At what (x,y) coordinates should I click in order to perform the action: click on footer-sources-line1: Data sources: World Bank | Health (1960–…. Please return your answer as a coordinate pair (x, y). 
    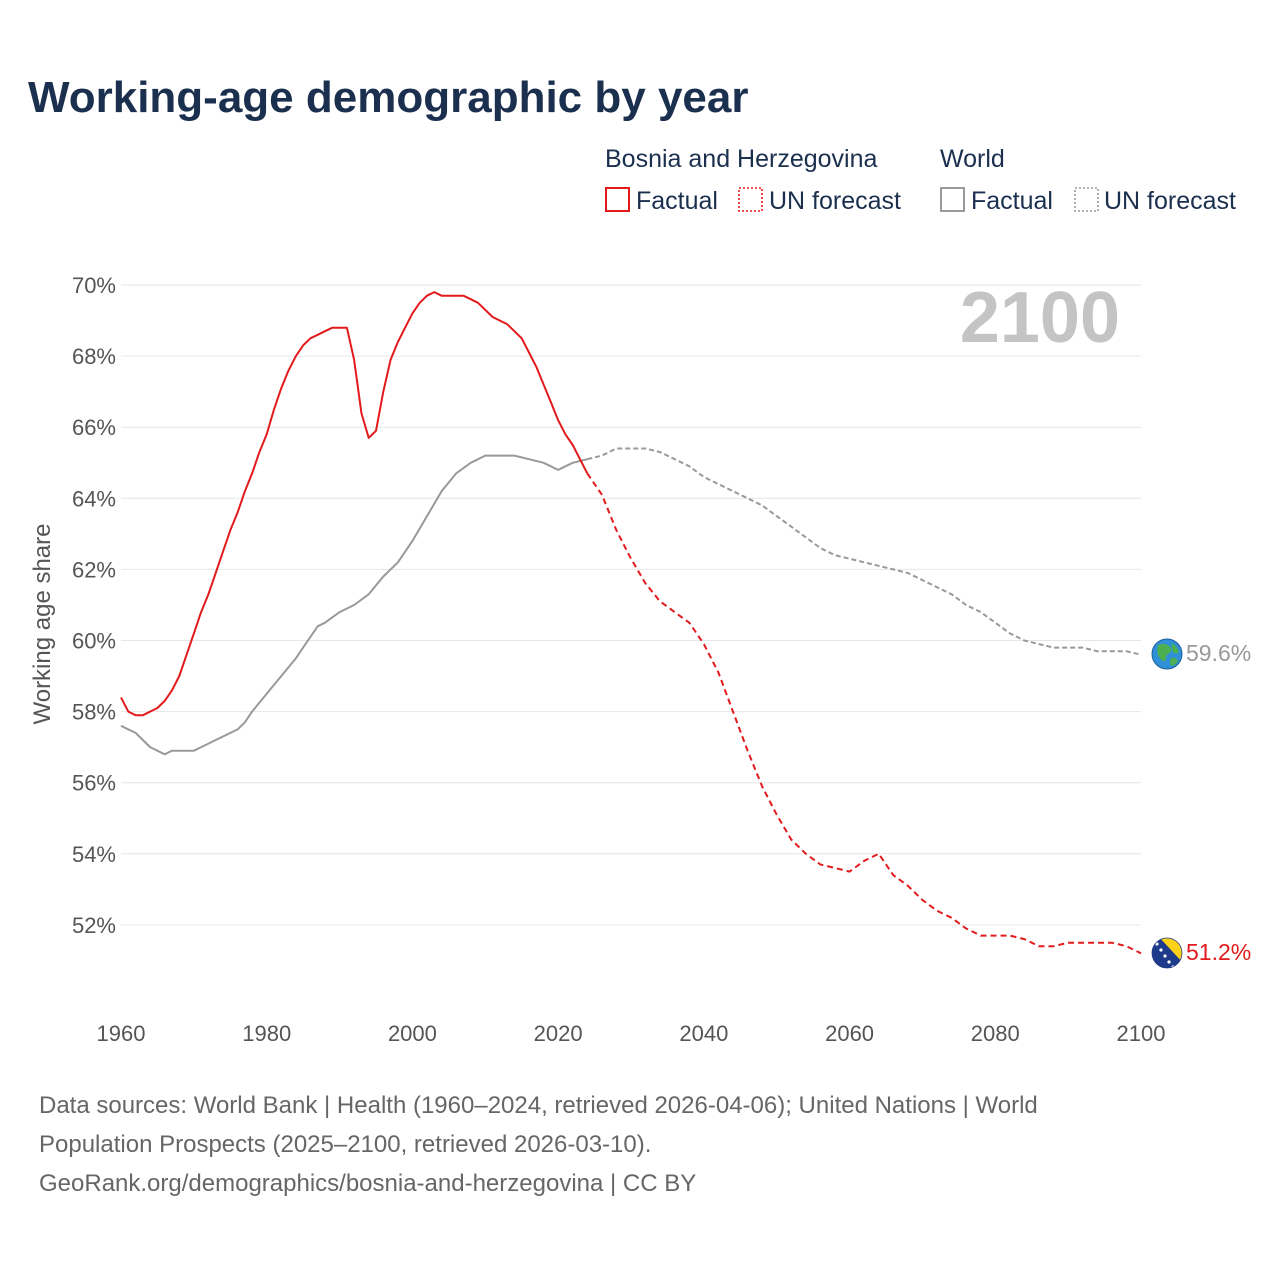
    Looking at the image, I should click on (538, 1105).